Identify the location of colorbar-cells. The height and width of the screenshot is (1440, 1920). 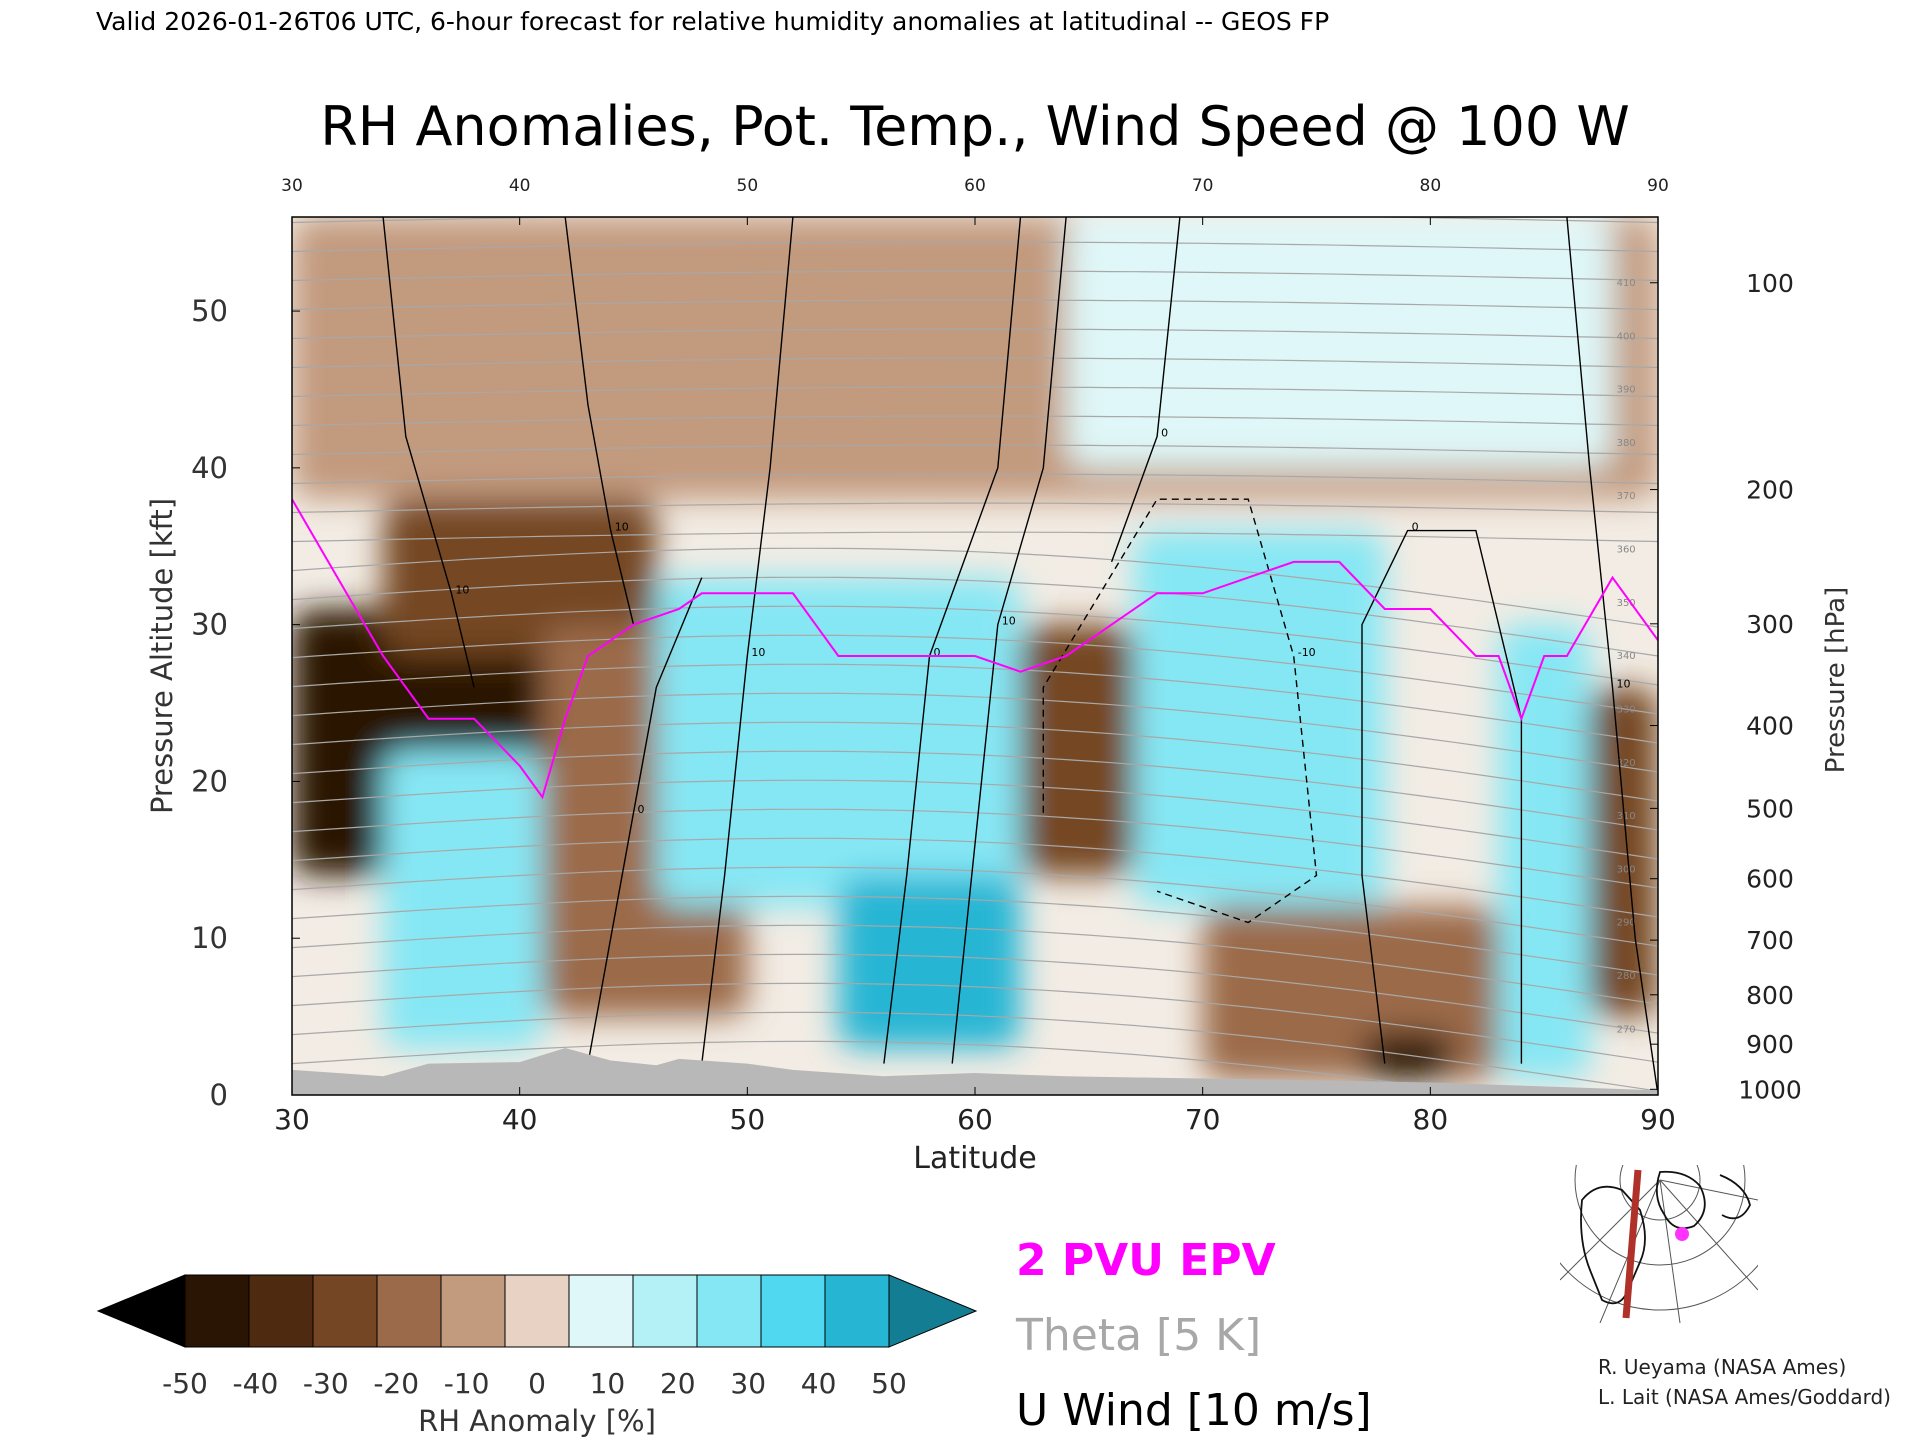
(537, 1311).